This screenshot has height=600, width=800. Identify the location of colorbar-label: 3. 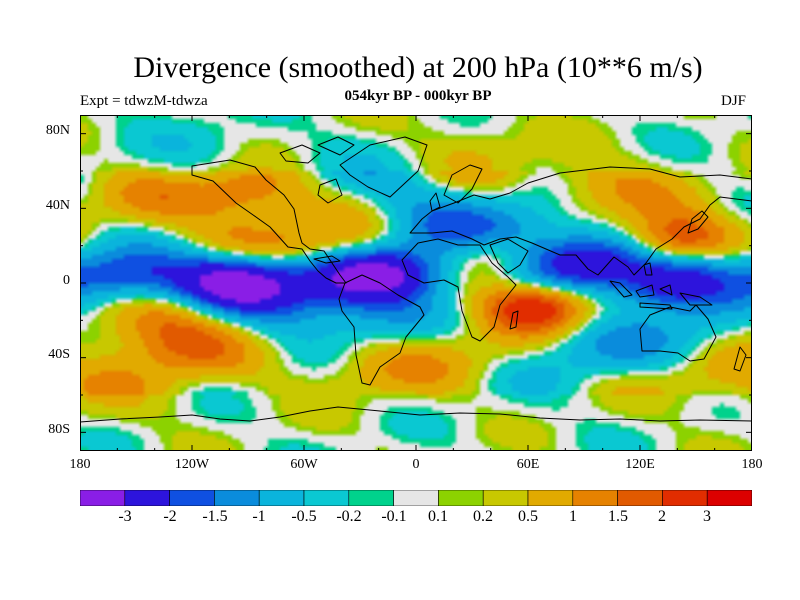
(707, 516).